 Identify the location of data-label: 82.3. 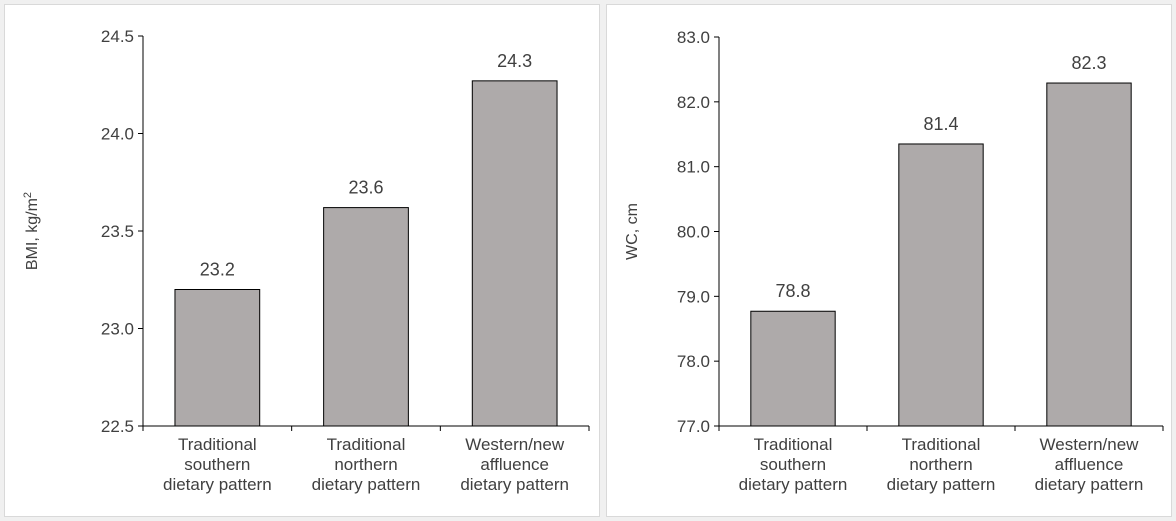
(1088, 63).